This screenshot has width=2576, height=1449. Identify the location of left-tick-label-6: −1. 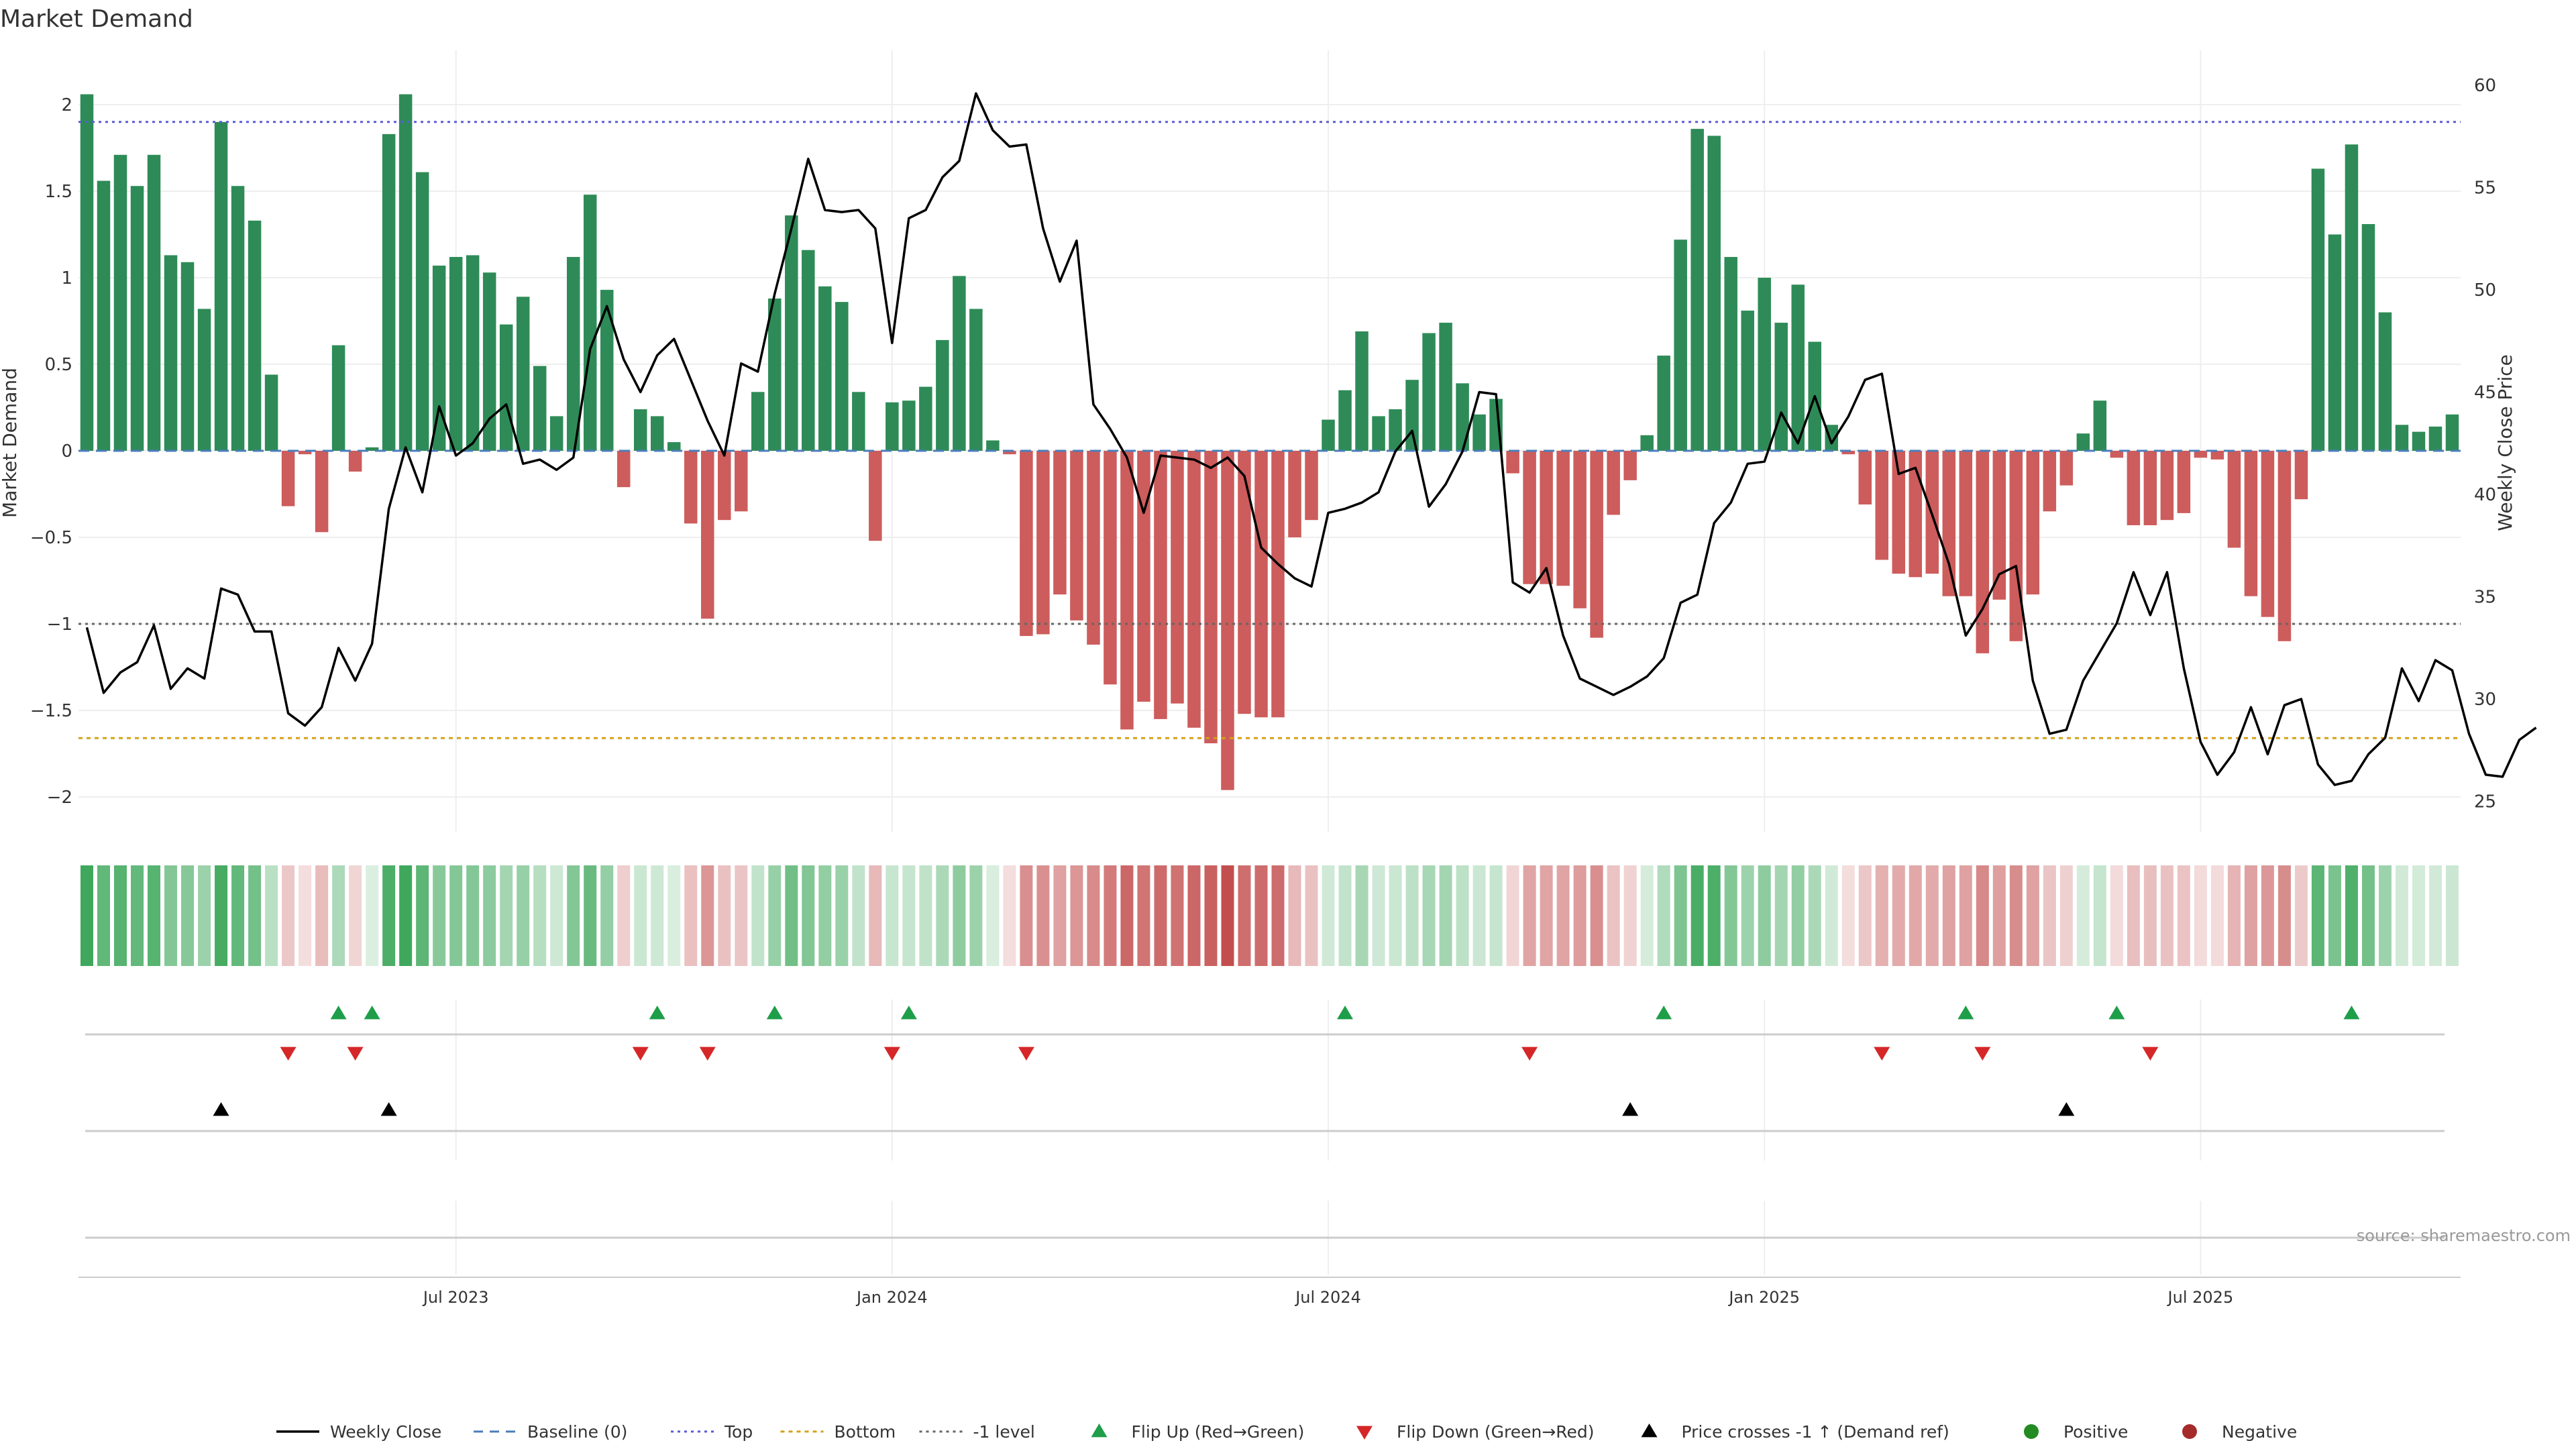
(59, 624).